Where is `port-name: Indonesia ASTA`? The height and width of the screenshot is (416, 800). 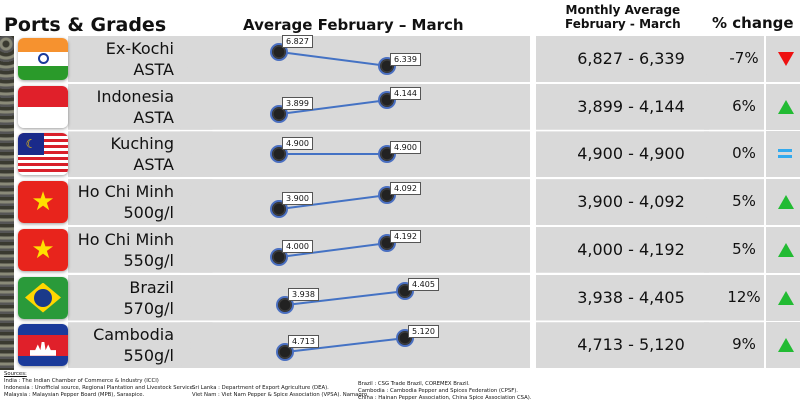
port-name: Indonesia ASTA is located at coordinates (135, 107).